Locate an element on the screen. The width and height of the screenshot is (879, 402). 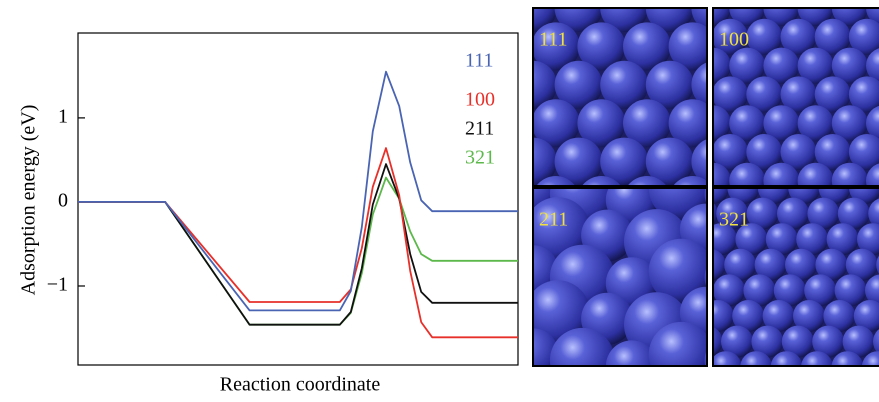
panel-label: 321 is located at coordinates (734, 220).